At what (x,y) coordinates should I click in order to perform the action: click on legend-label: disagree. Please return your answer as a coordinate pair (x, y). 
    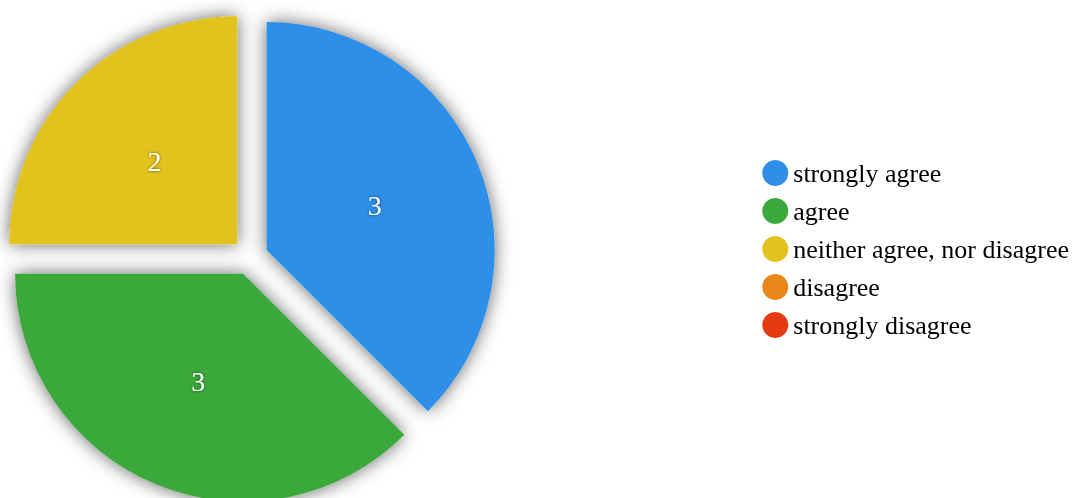
    Looking at the image, I should click on (836, 287).